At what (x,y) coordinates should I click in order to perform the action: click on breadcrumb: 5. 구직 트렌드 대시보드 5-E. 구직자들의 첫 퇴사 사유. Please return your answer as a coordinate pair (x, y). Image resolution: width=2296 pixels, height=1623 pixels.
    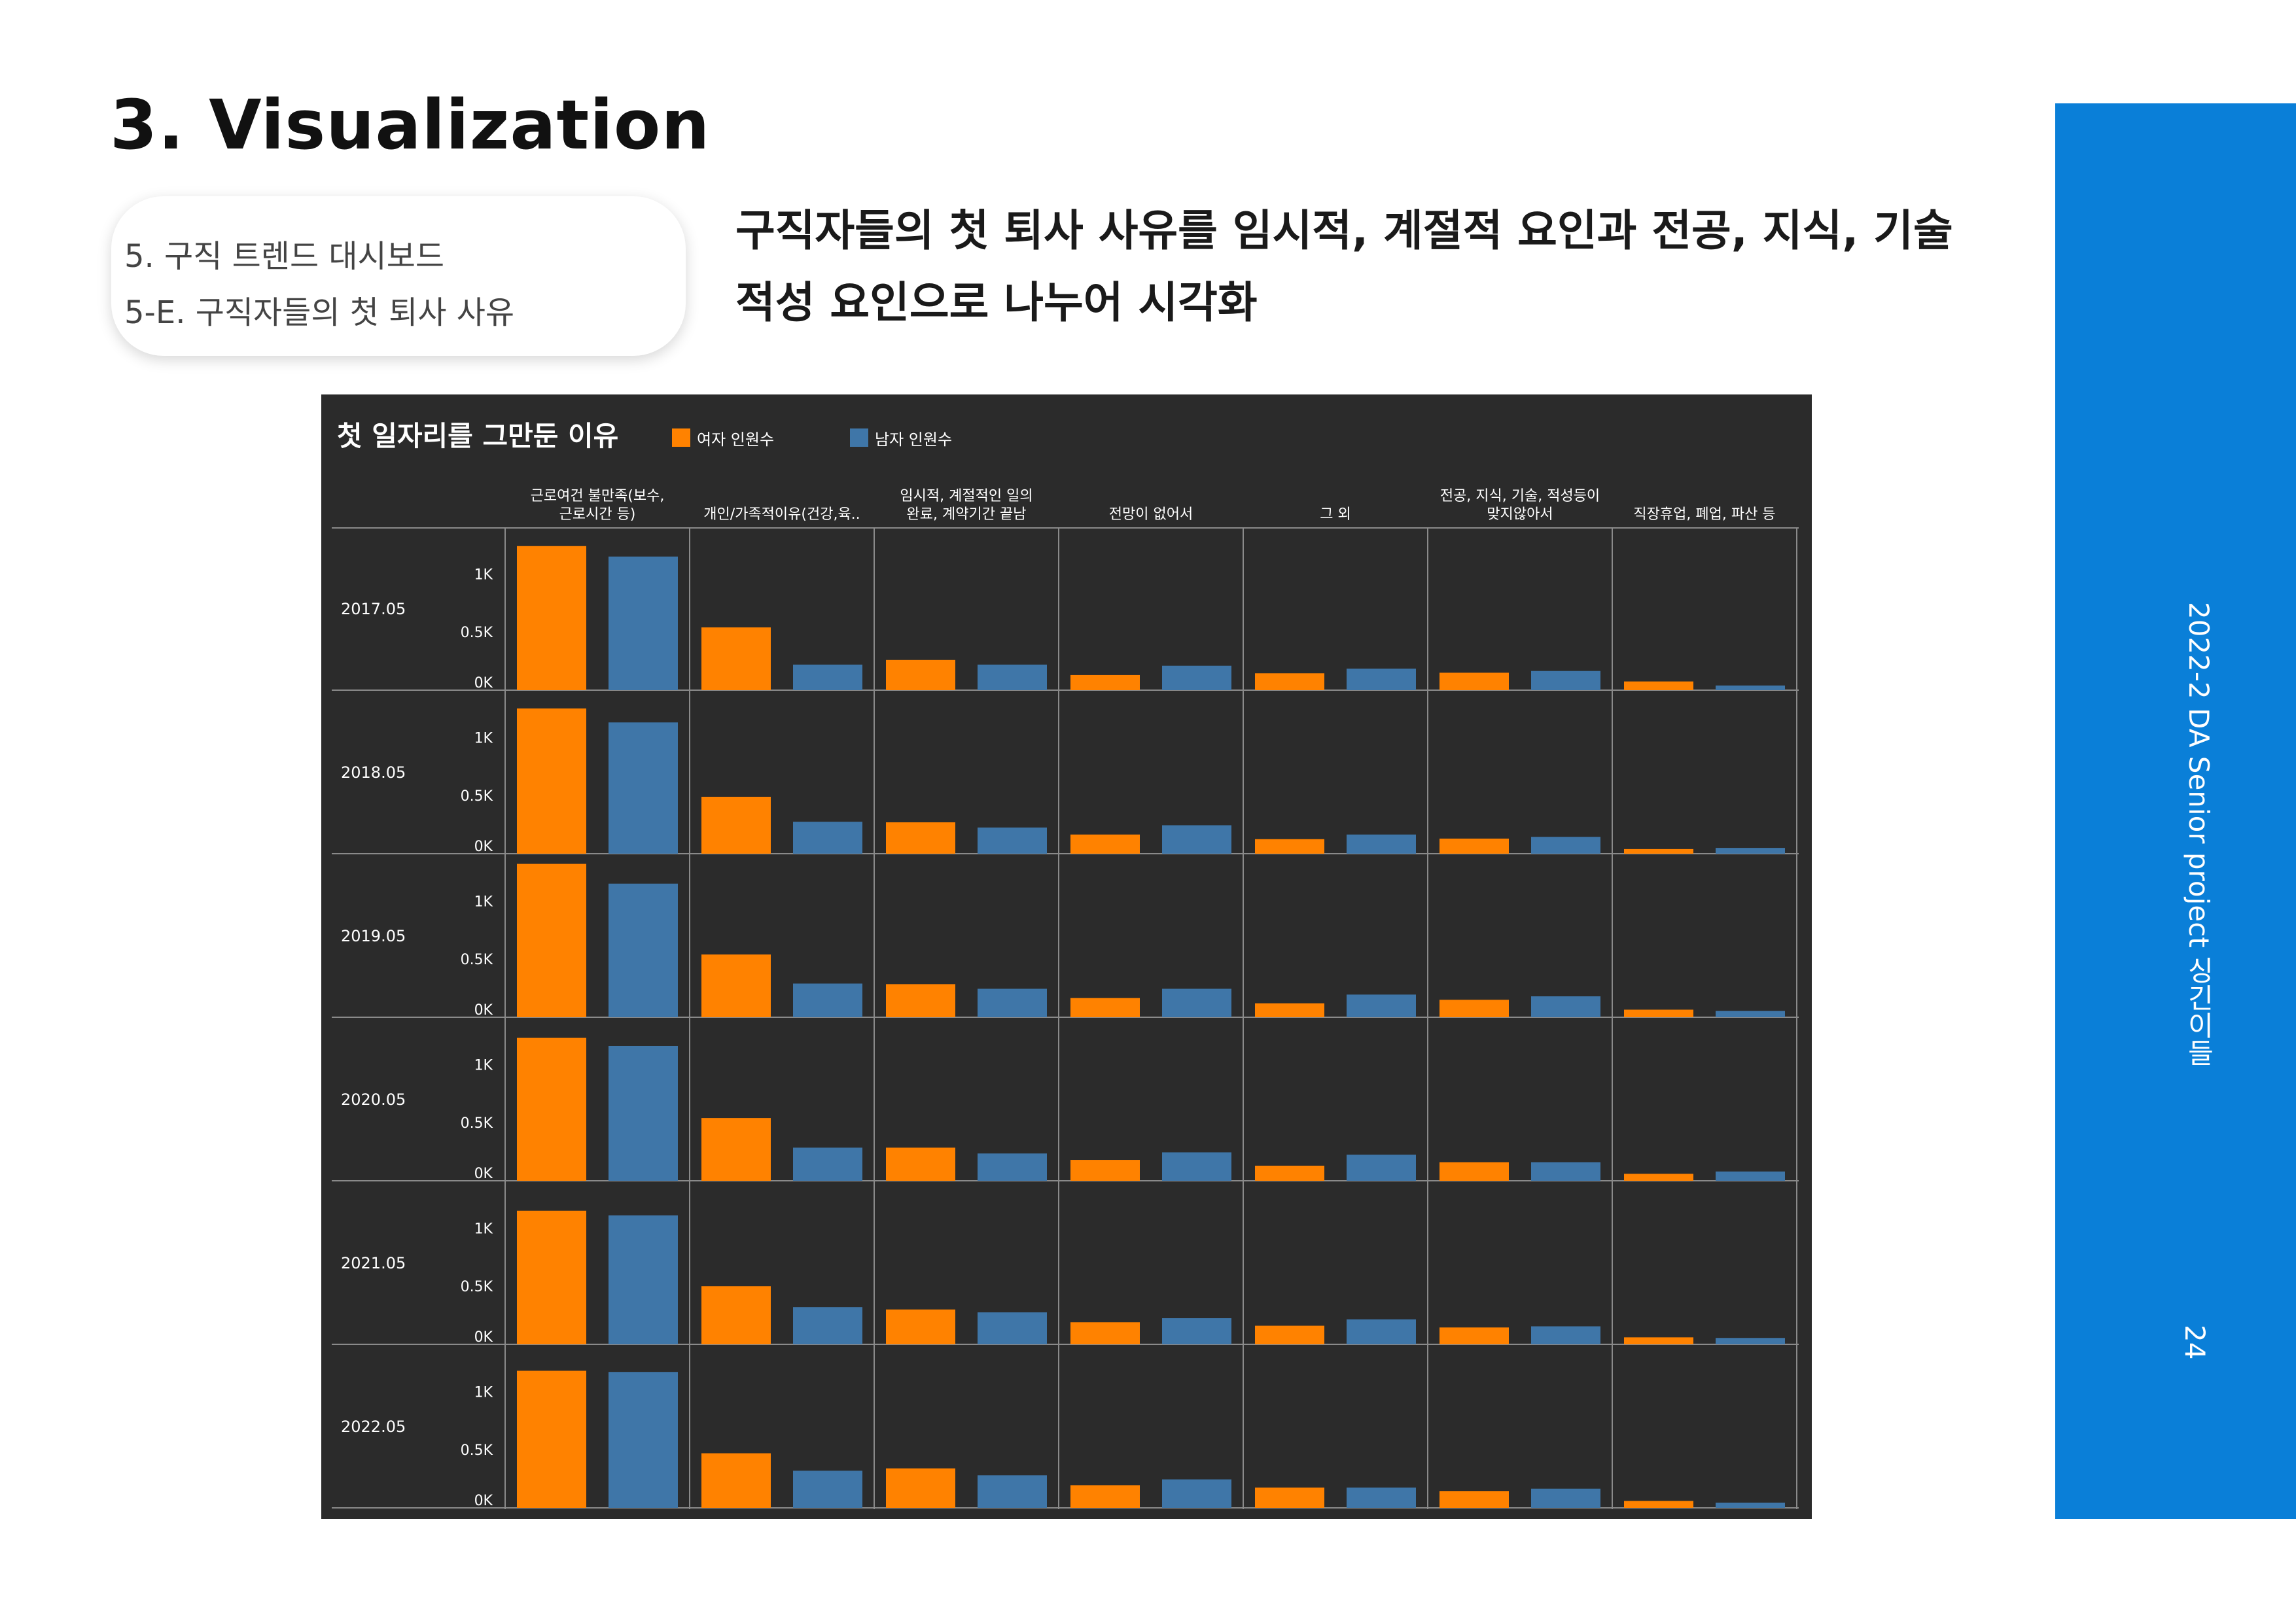
    Looking at the image, I should click on (398, 276).